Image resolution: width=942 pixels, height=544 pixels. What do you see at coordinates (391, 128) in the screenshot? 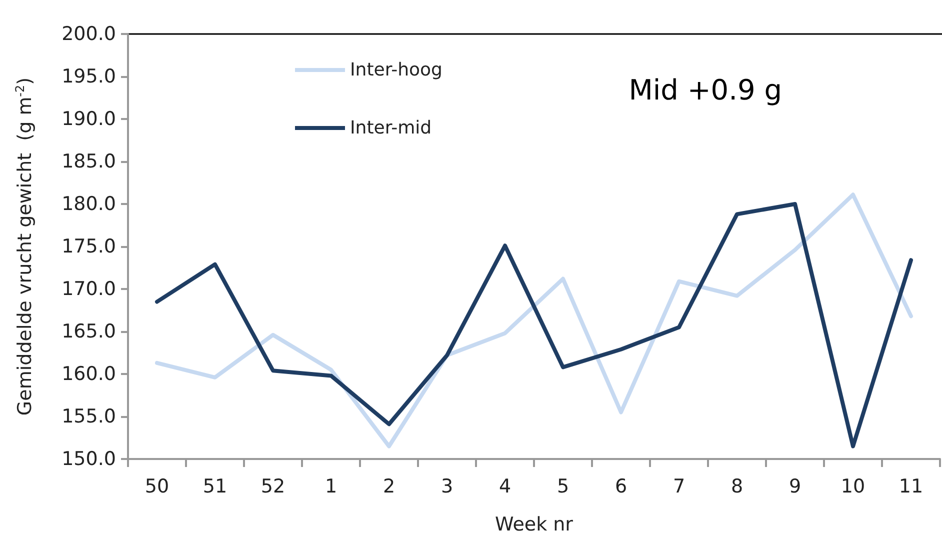
I see `legend-label: Inter-mid` at bounding box center [391, 128].